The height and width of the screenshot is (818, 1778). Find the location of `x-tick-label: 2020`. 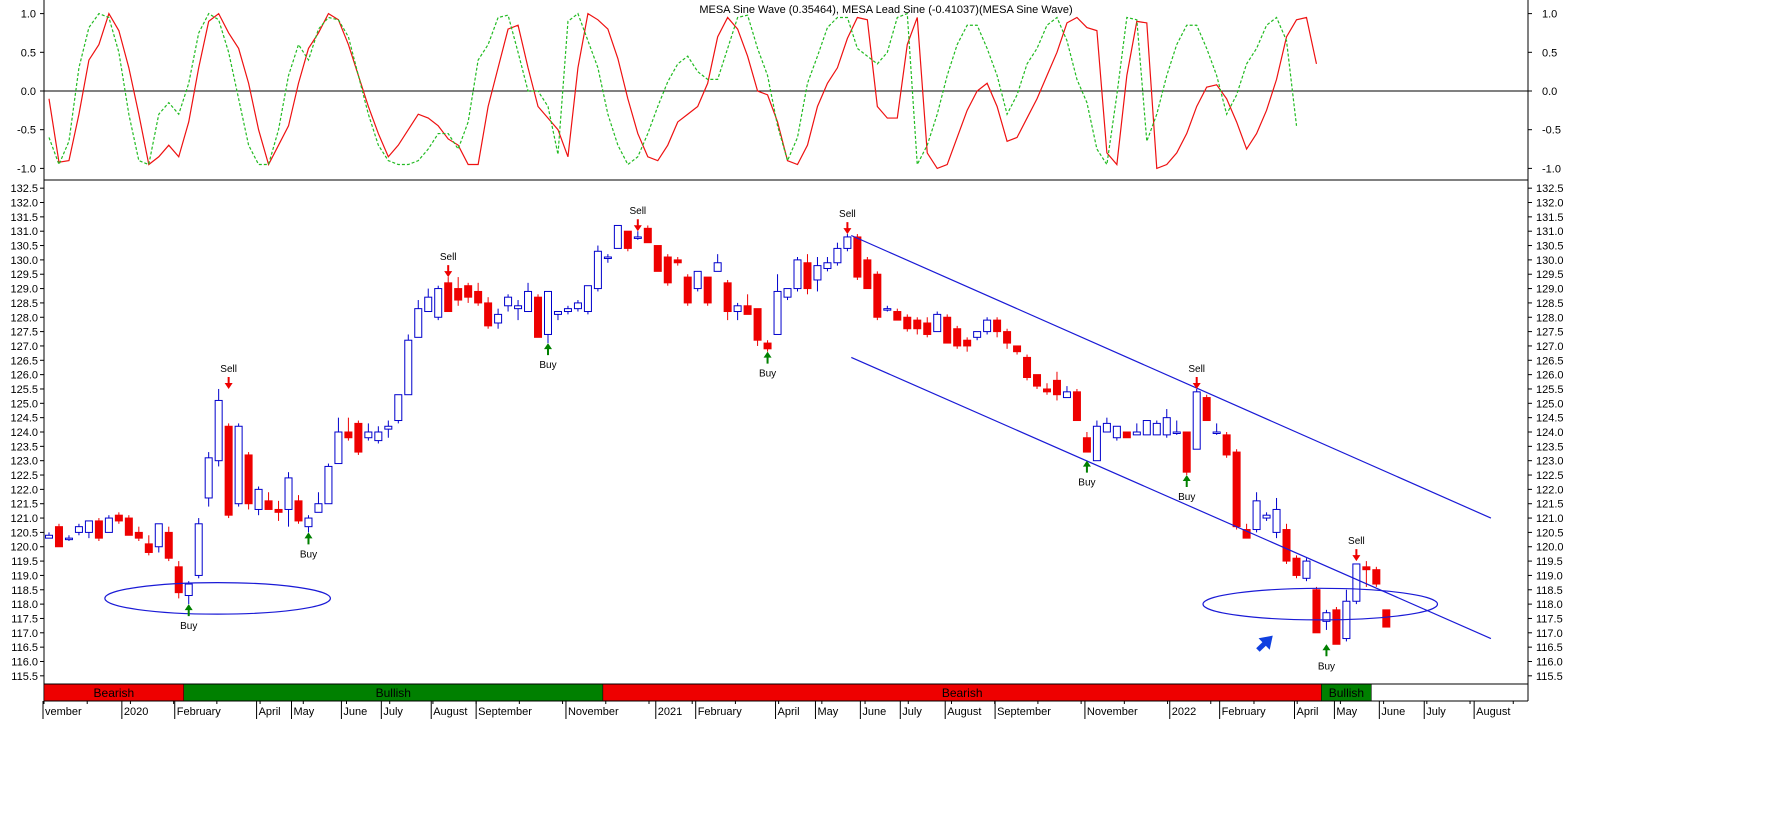

x-tick-label: 2020 is located at coordinates (136, 712).